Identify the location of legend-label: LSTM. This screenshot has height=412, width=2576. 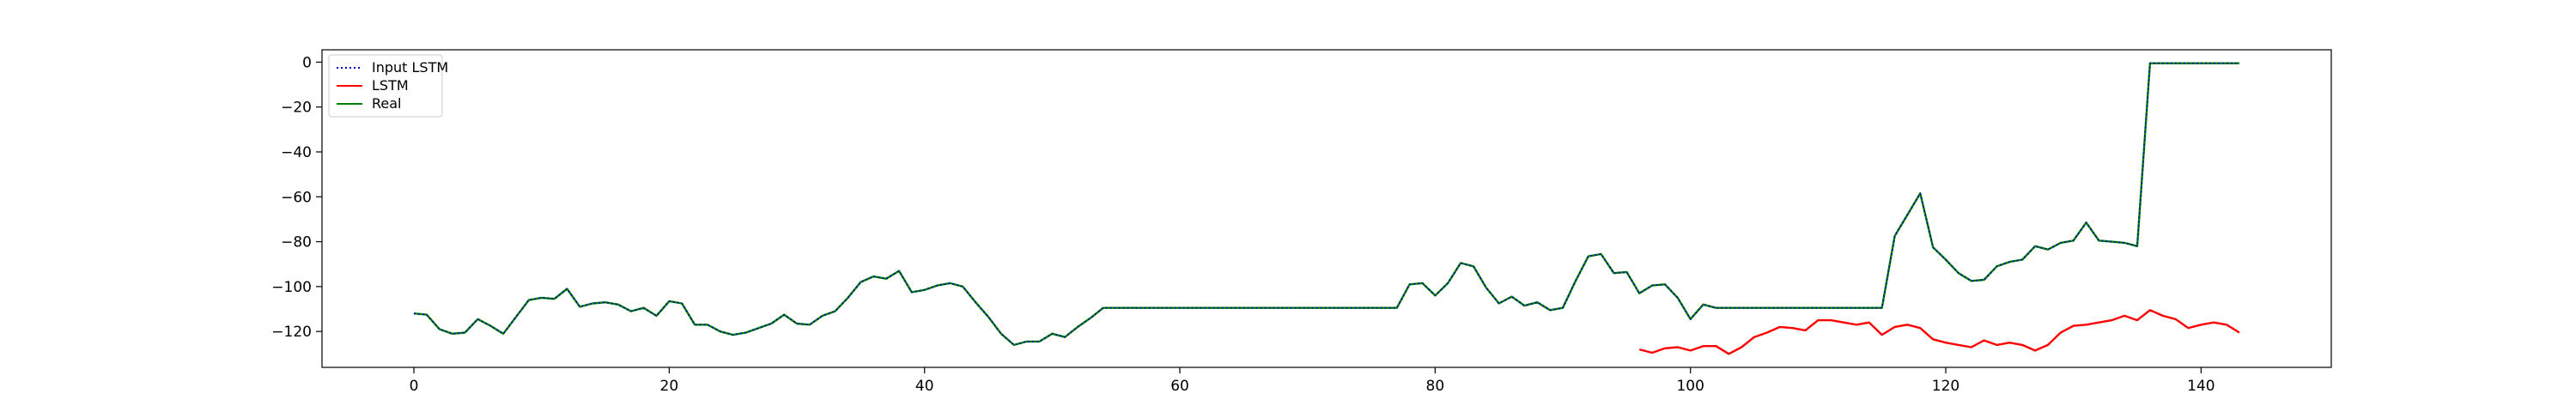
(390, 85).